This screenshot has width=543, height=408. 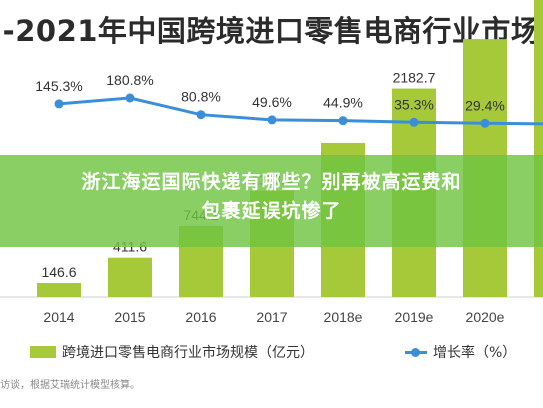 I want to click on growth-label-2016: 80.8%, so click(x=201, y=97).